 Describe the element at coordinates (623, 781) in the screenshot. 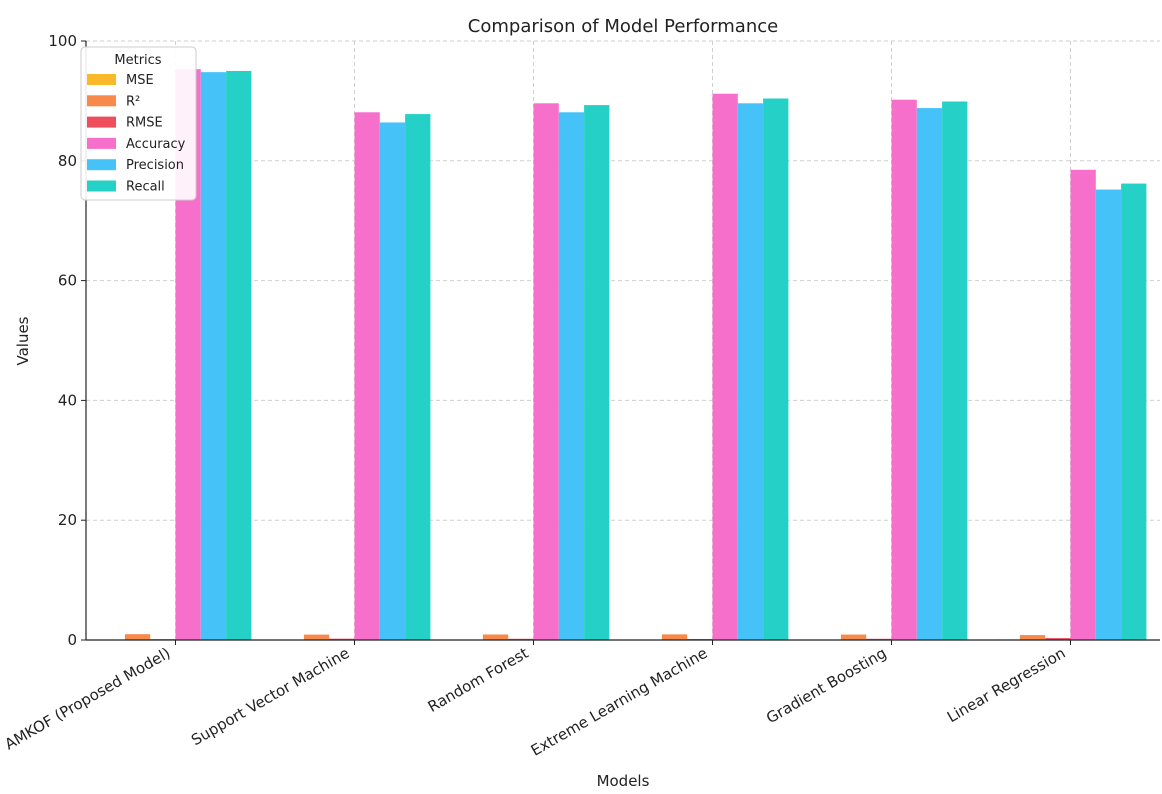

I see `x-axis-label: Models` at that location.